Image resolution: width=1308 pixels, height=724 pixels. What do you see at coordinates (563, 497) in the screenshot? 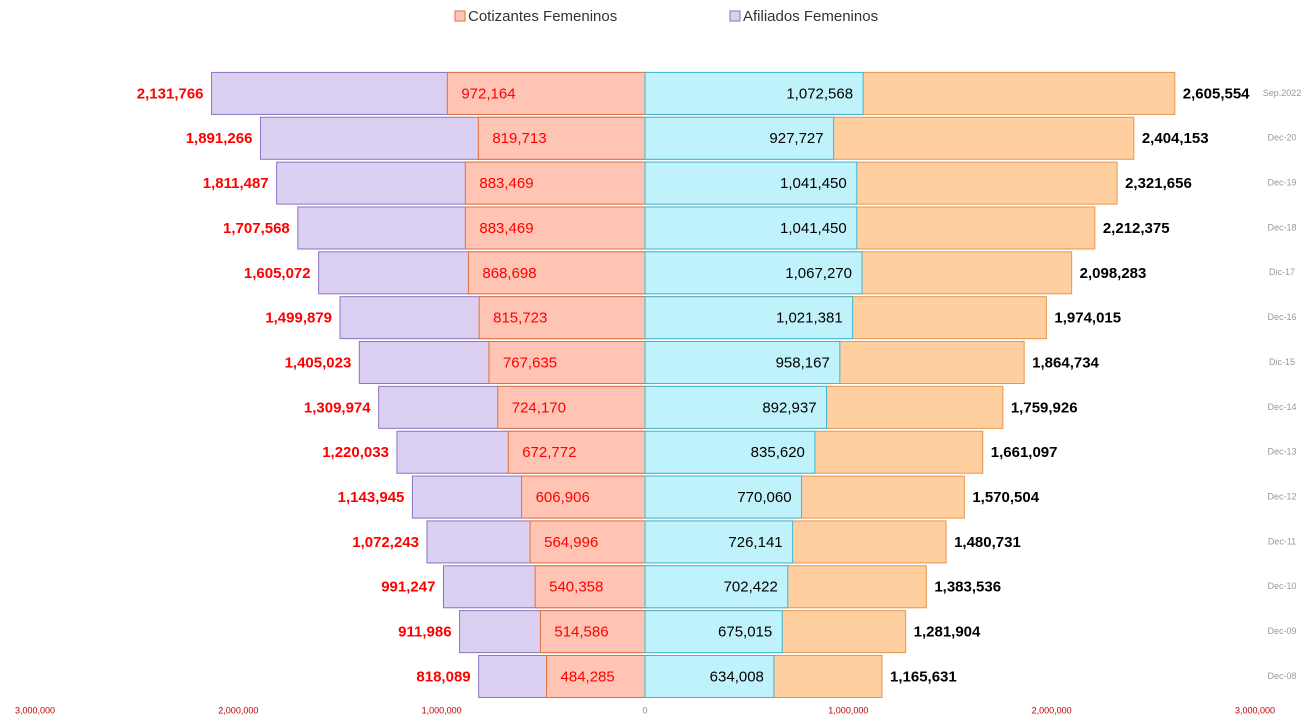
I see `data-label: 606,906` at bounding box center [563, 497].